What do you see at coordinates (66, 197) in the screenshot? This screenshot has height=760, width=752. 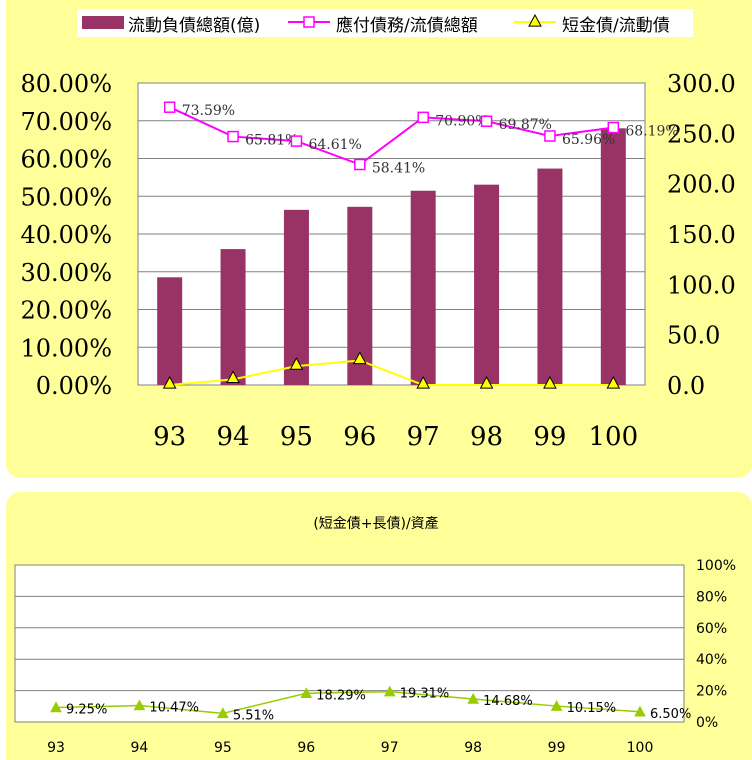 I see `top-left-tick-label: 50.00%` at bounding box center [66, 197].